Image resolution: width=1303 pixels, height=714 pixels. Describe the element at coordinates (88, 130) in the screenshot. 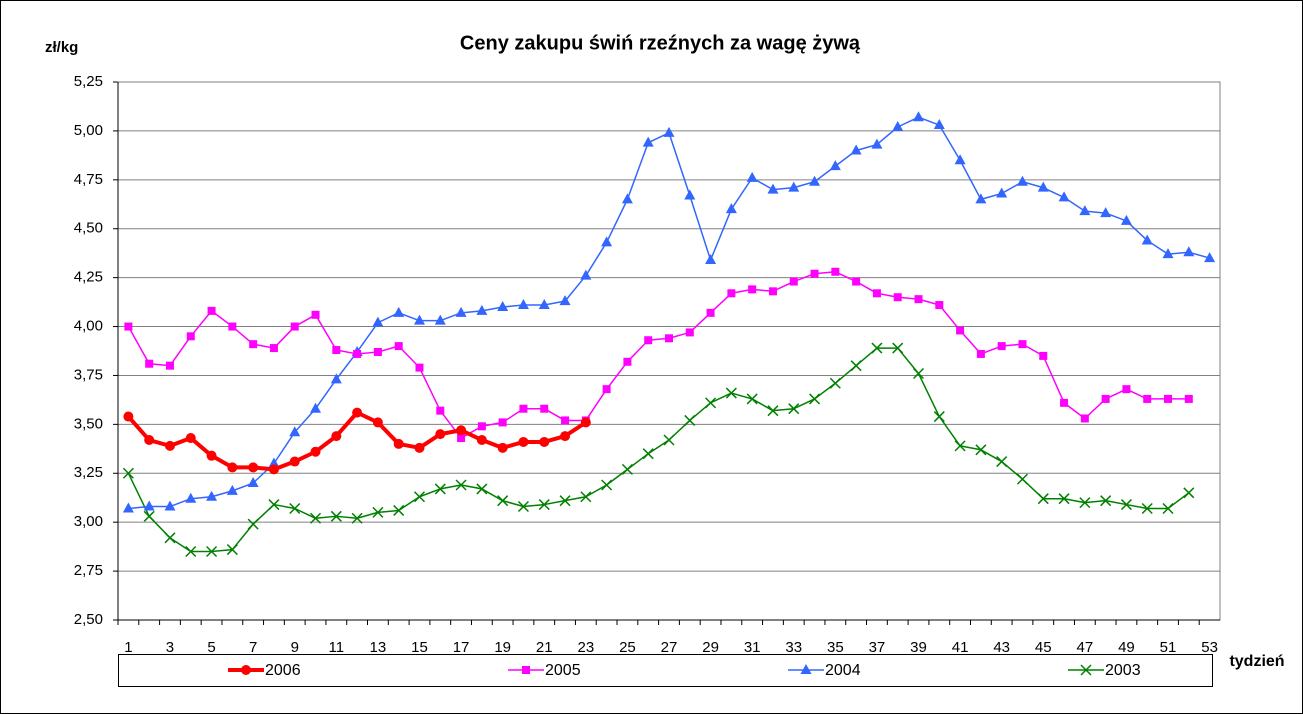

I see `y-tick-label: 5,00` at that location.